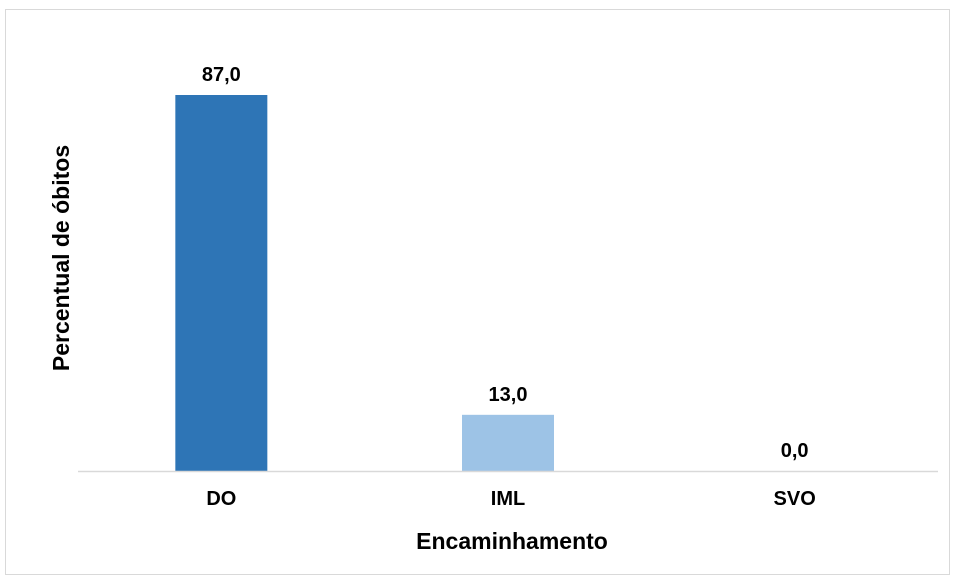  I want to click on x-tick-label-iml: IML, so click(508, 499).